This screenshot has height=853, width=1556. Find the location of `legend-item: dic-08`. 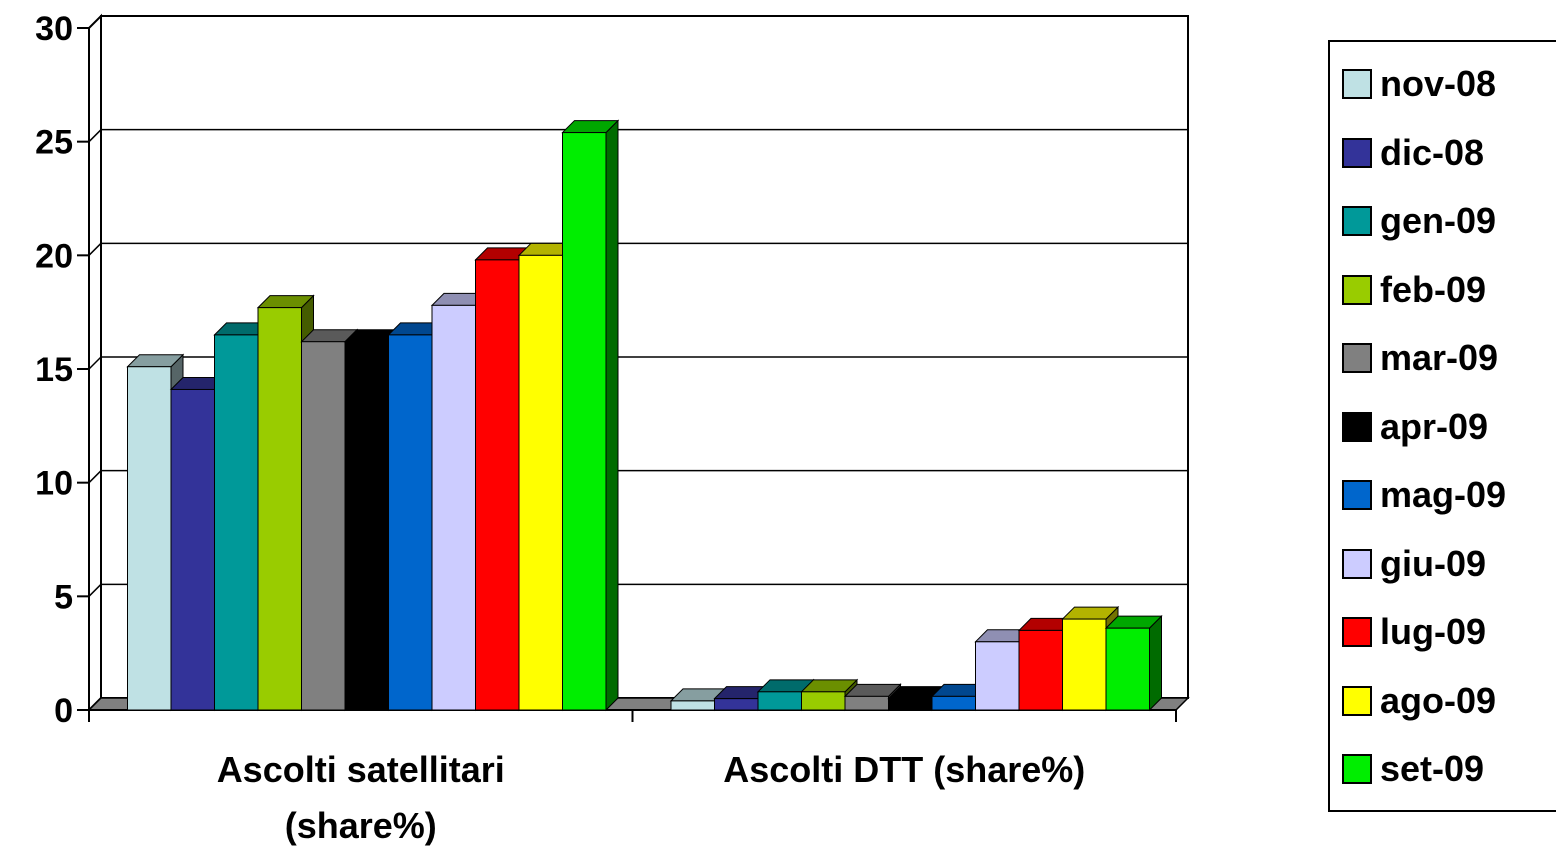

legend-item: dic-08 is located at coordinates (1413, 153).